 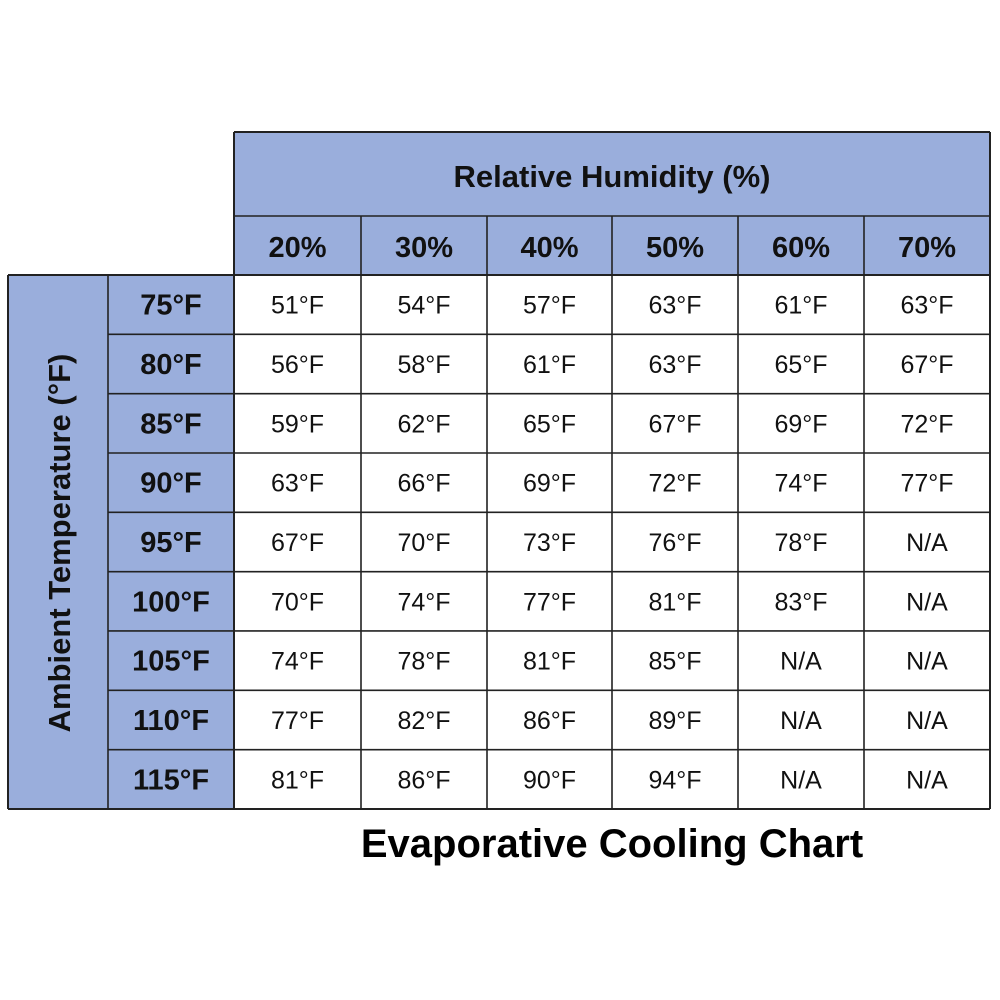 What do you see at coordinates (297, 306) in the screenshot?
I see `table-cell: 51°F` at bounding box center [297, 306].